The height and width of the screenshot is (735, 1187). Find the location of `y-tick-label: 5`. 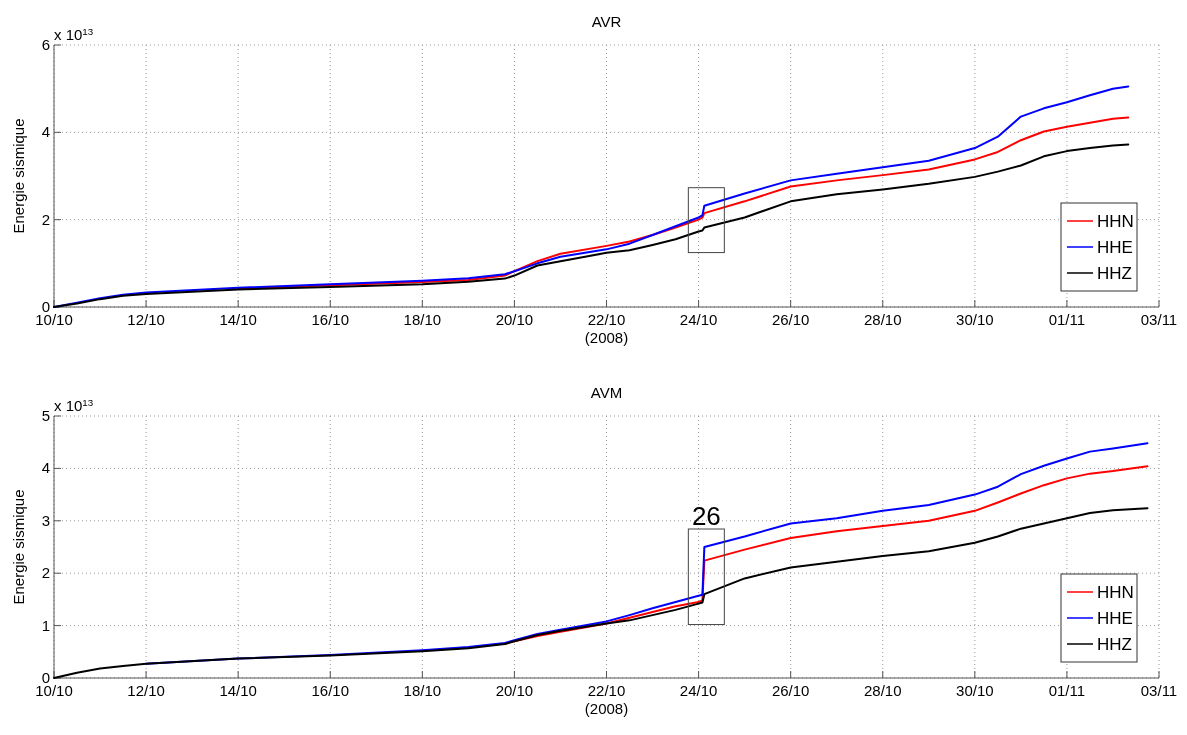

y-tick-label: 5 is located at coordinates (45, 415).